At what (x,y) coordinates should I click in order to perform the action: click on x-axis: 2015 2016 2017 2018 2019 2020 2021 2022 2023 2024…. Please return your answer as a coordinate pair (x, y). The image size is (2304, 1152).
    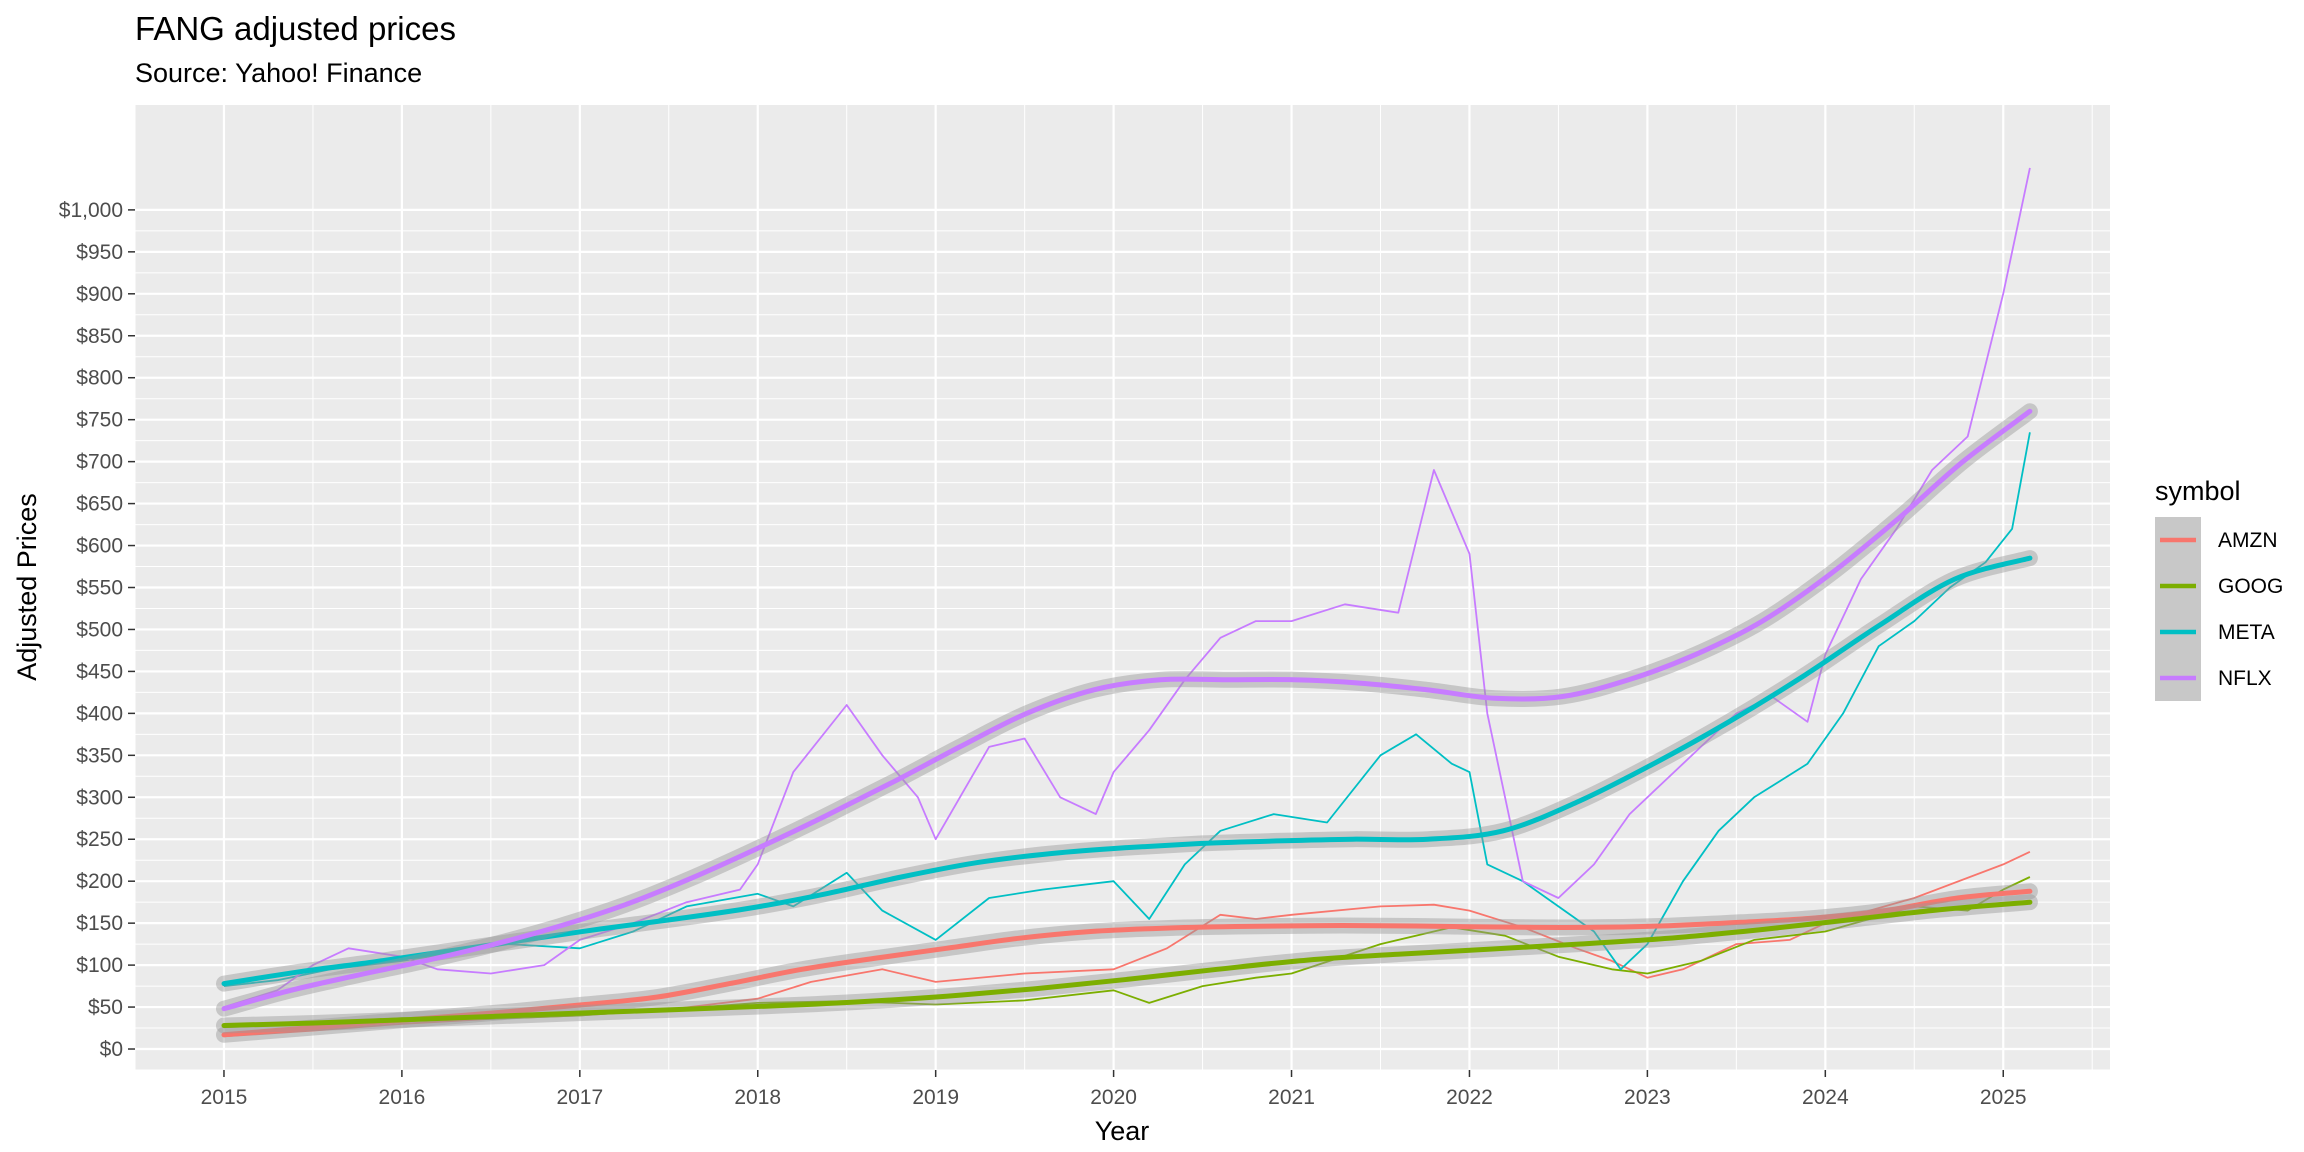
    Looking at the image, I should click on (1114, 1089).